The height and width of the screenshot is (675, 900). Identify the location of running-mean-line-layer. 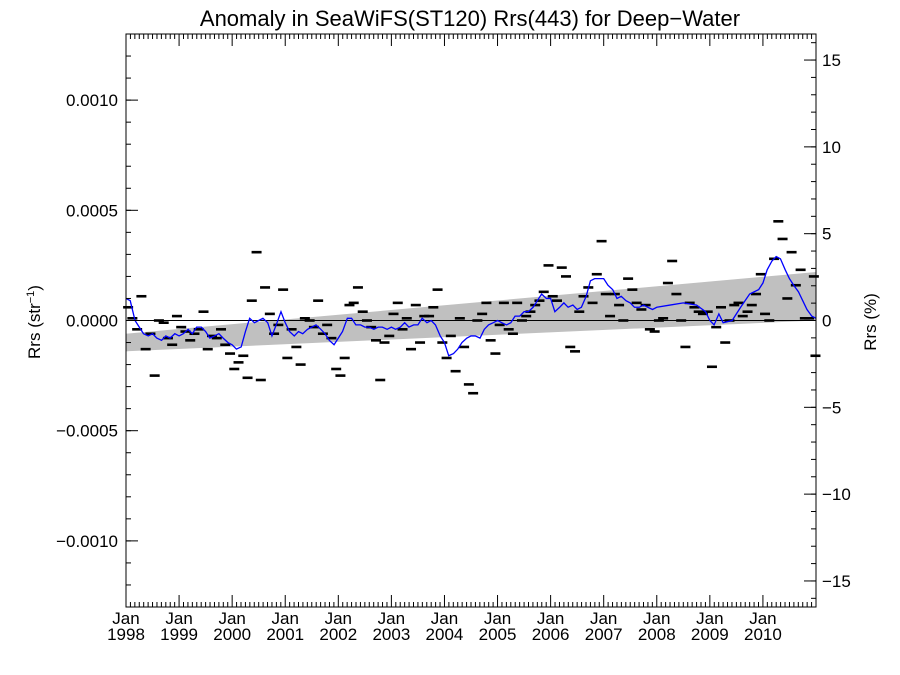
(471, 306).